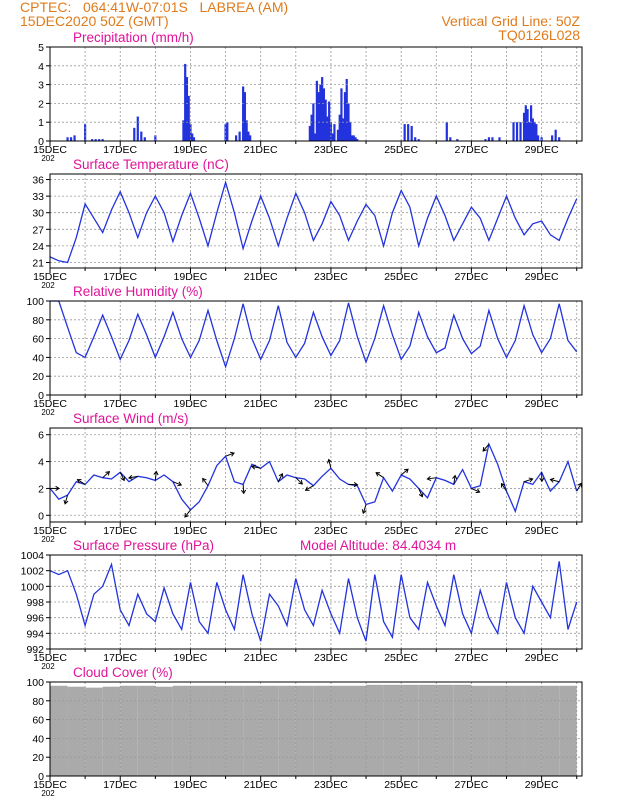 The image size is (618, 800). Describe the element at coordinates (143, 545) in the screenshot. I see `pressure-title: Surface Pressure (hPa)` at that location.